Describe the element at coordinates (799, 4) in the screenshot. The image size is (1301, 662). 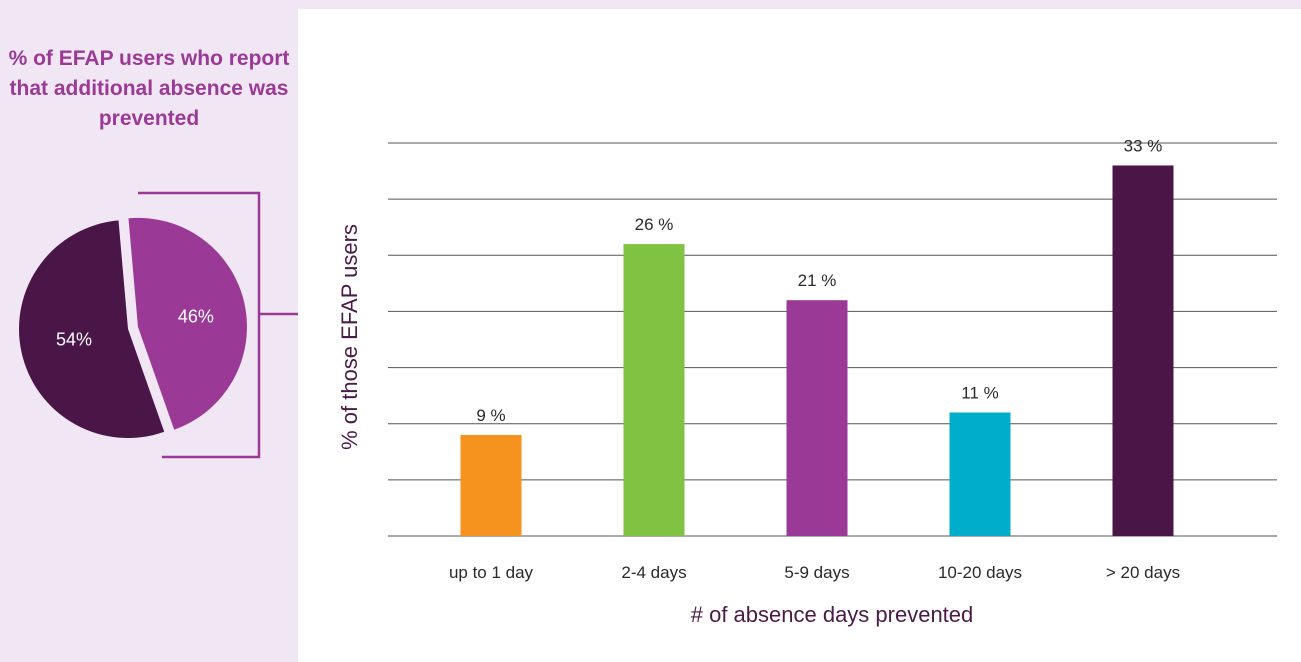
I see `top-strip` at that location.